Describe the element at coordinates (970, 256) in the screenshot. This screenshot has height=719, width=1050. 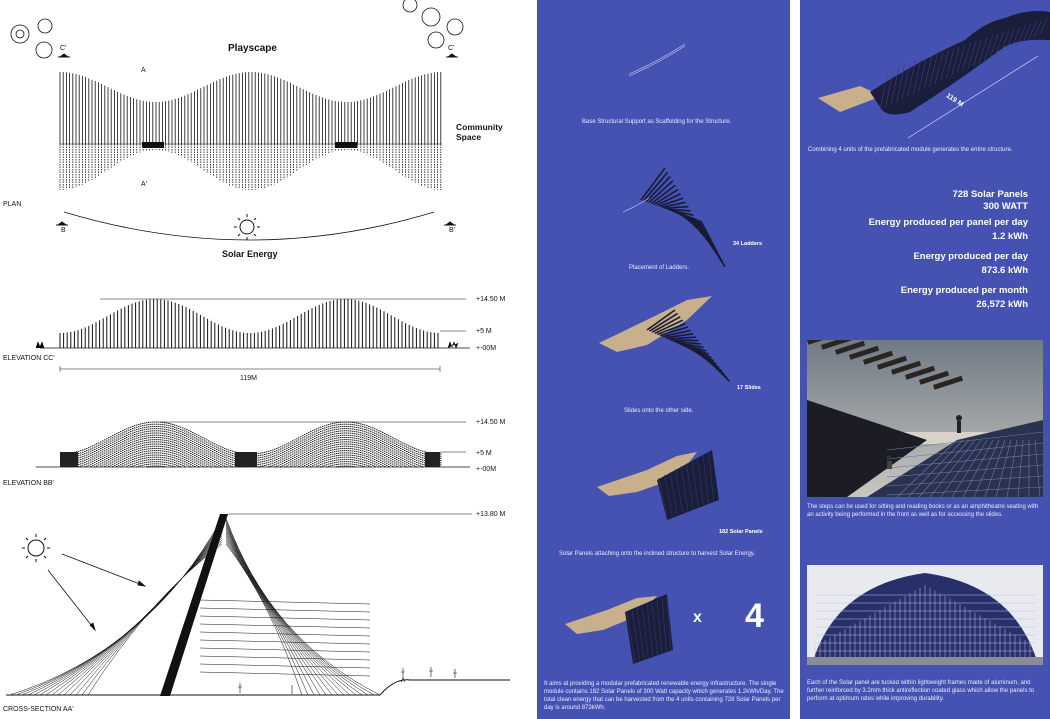
I see `stat-per-day-label: Energy produced per day` at that location.